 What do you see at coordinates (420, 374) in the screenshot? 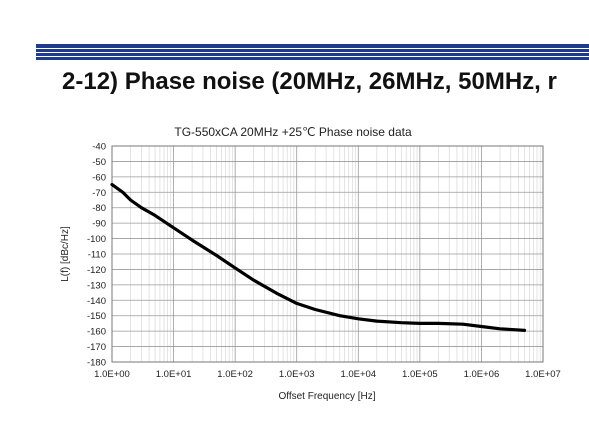
I see `x-tick-label: 1.0E+05` at bounding box center [420, 374].